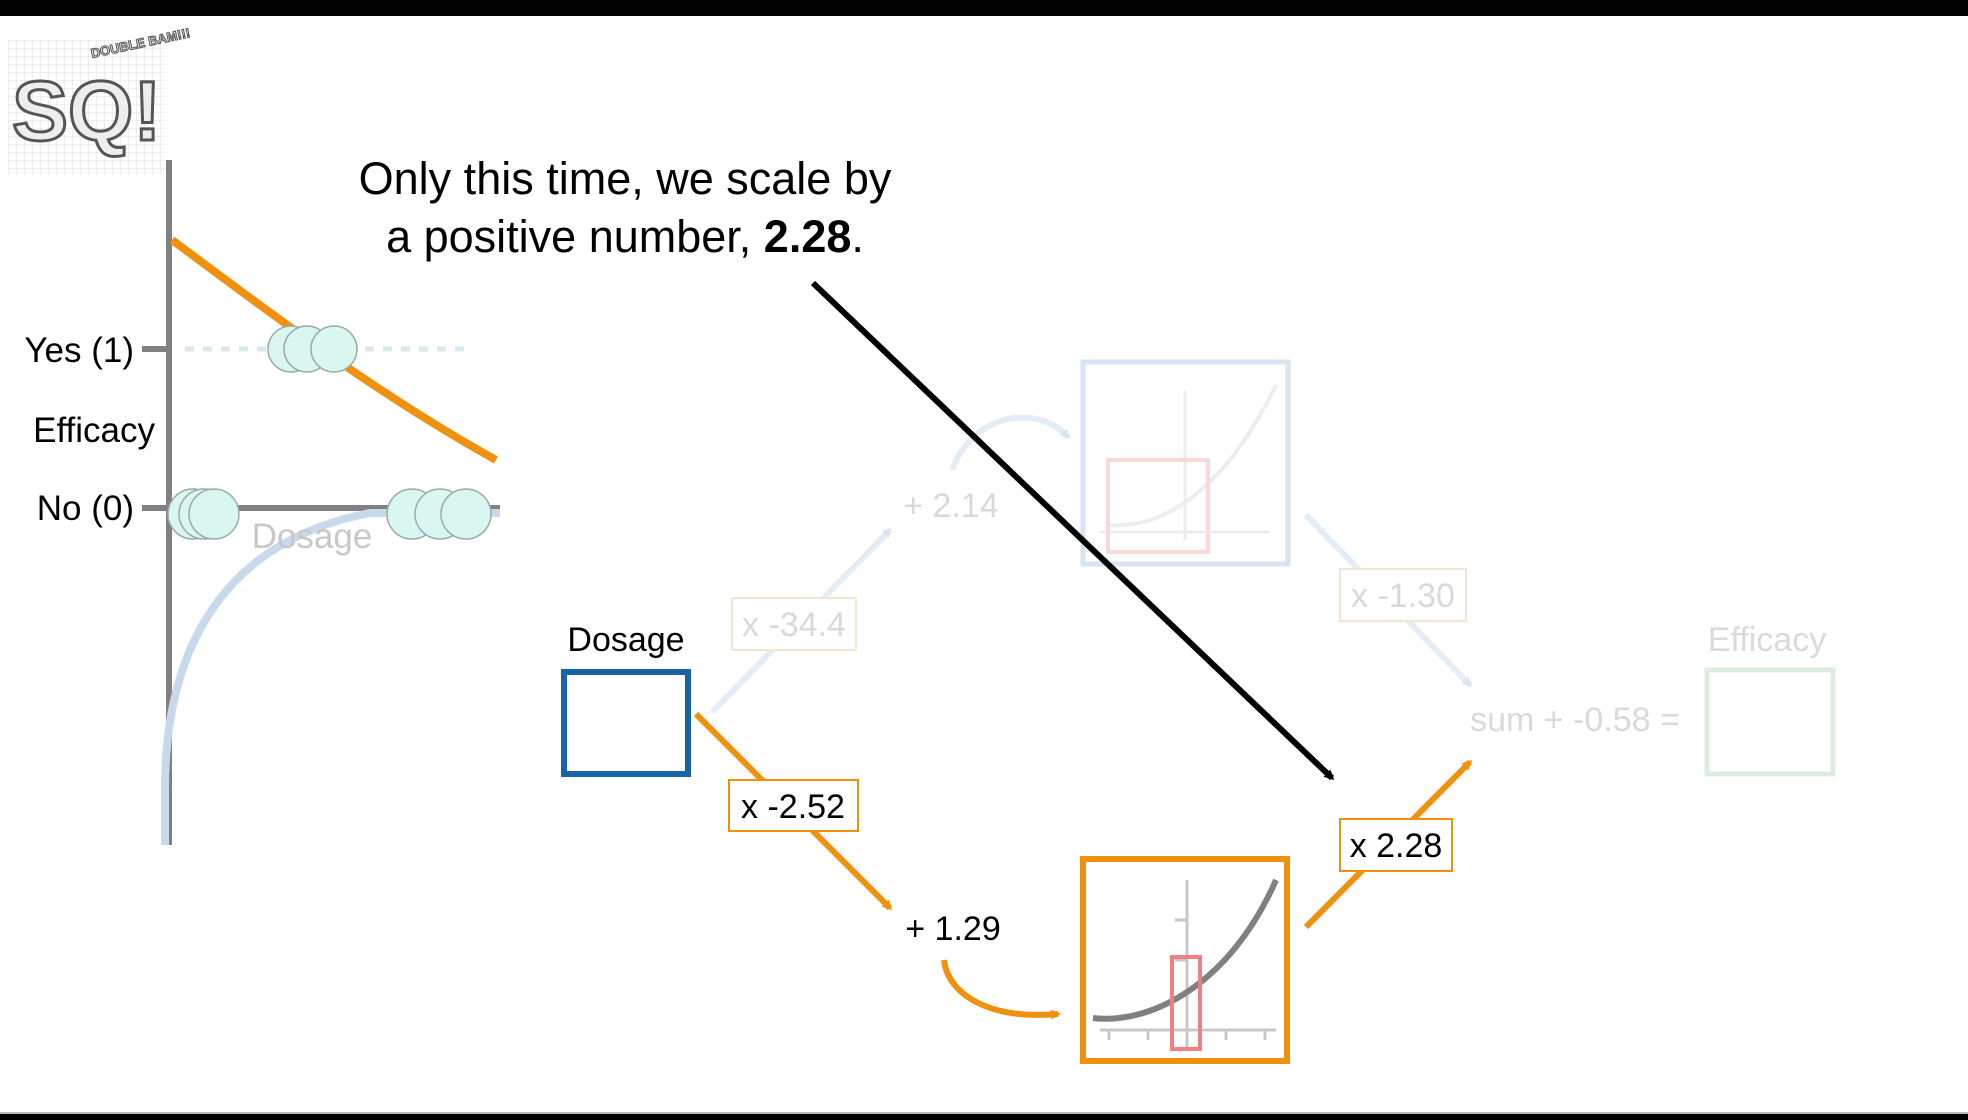 Image resolution: width=1968 pixels, height=1120 pixels. Describe the element at coordinates (85, 508) in the screenshot. I see `y-tick-label-no: No (0)` at that location.